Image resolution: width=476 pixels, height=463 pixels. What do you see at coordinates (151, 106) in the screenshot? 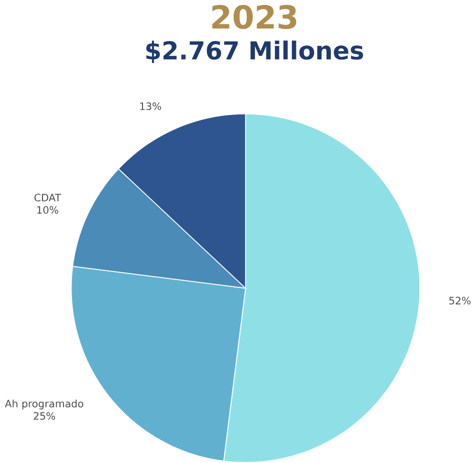
I see `data-label: 13%` at bounding box center [151, 106].